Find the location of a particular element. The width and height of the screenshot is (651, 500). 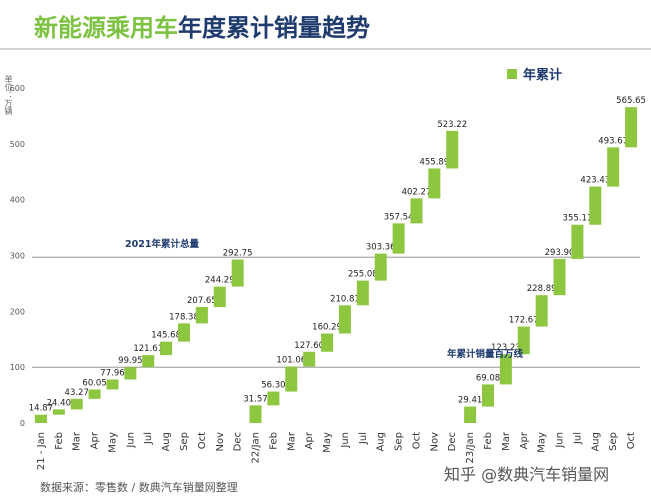

data-label: 101.06 is located at coordinates (291, 361).